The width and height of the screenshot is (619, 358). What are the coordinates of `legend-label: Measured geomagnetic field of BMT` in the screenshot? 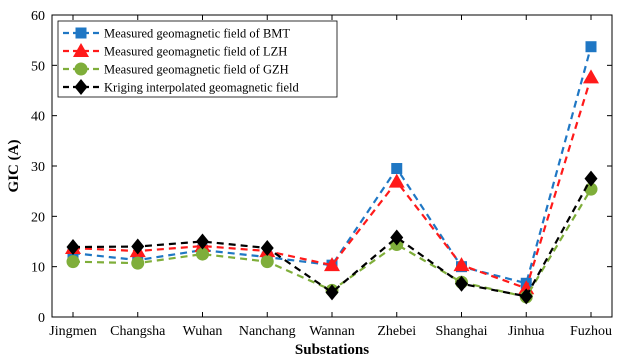 It's located at (197, 34).